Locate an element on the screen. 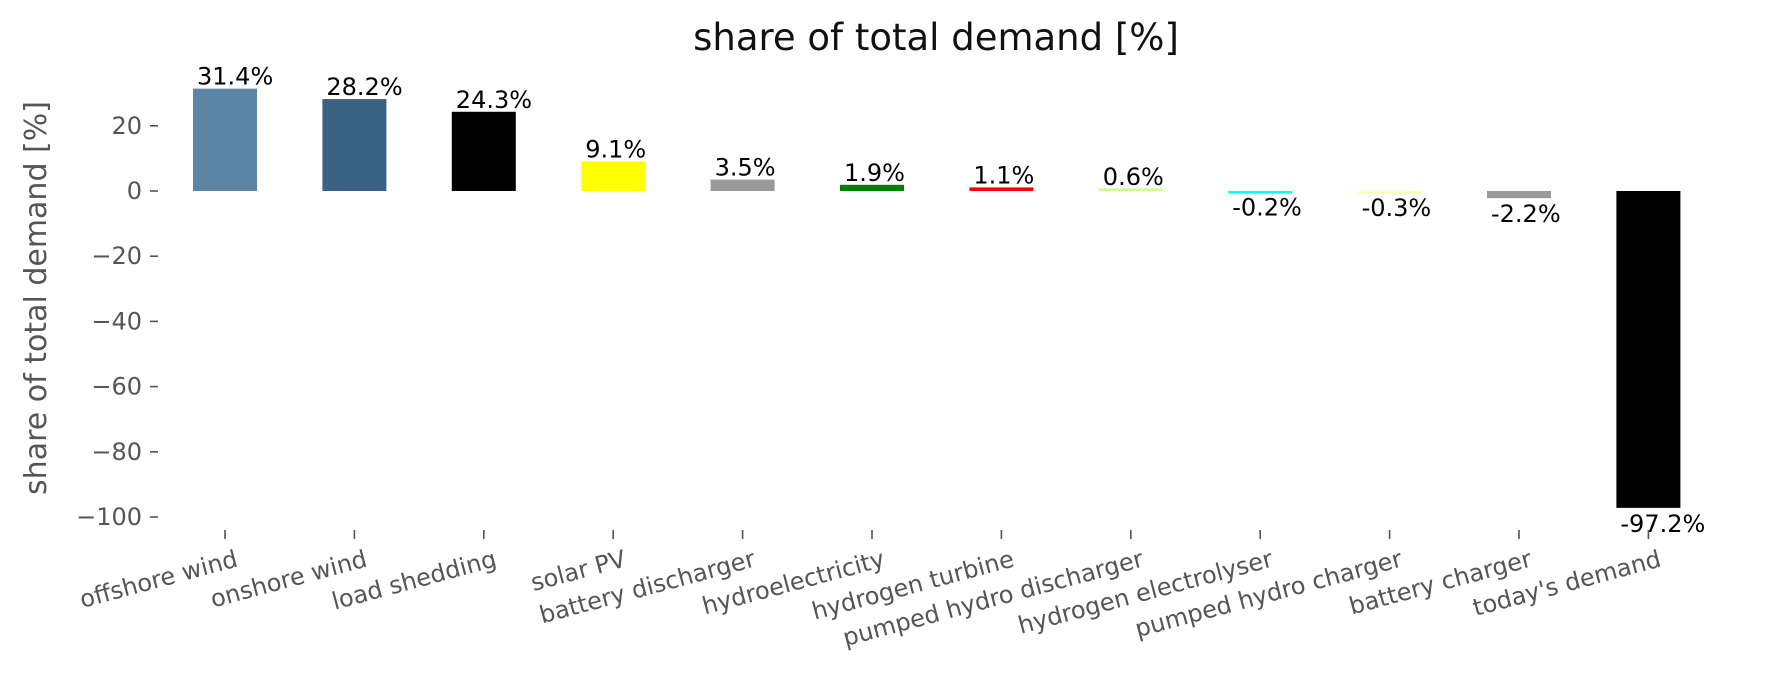 This screenshot has height=689, width=1776. bar-onshore-wind is located at coordinates (354, 145).